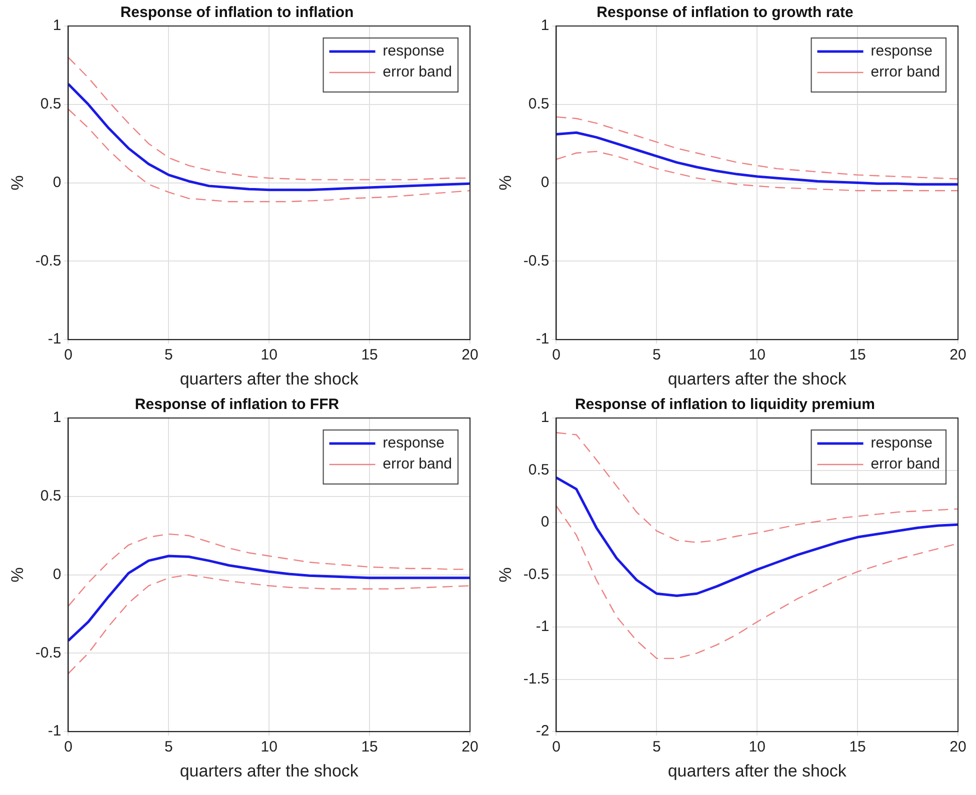  I want to click on chart-title: Response of inflation to FFR, so click(237, 405).